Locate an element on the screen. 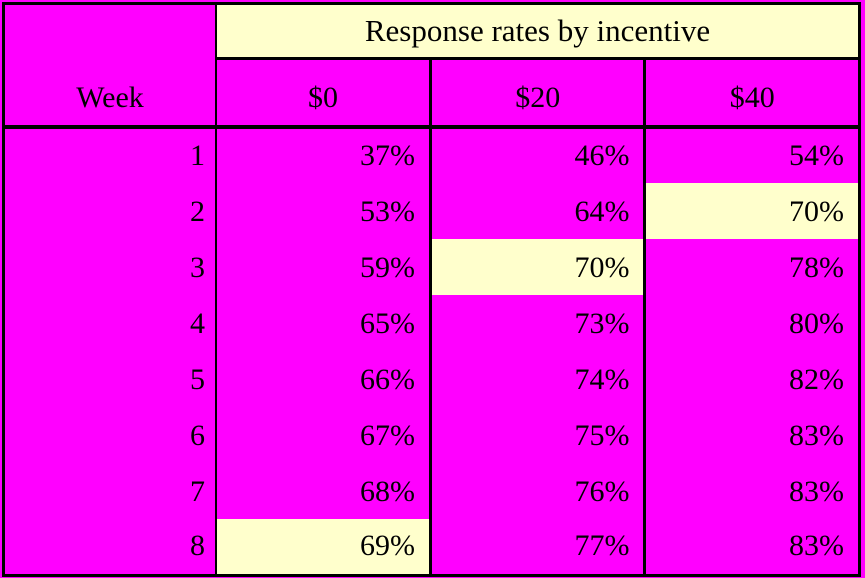 This screenshot has height=578, width=865. rate-cell: 54% is located at coordinates (751, 155).